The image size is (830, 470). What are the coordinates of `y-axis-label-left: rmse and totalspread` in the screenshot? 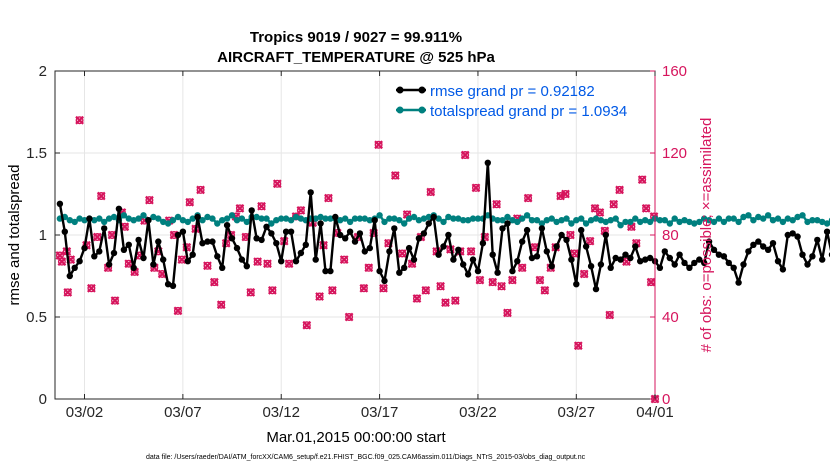 It's located at (14, 235).